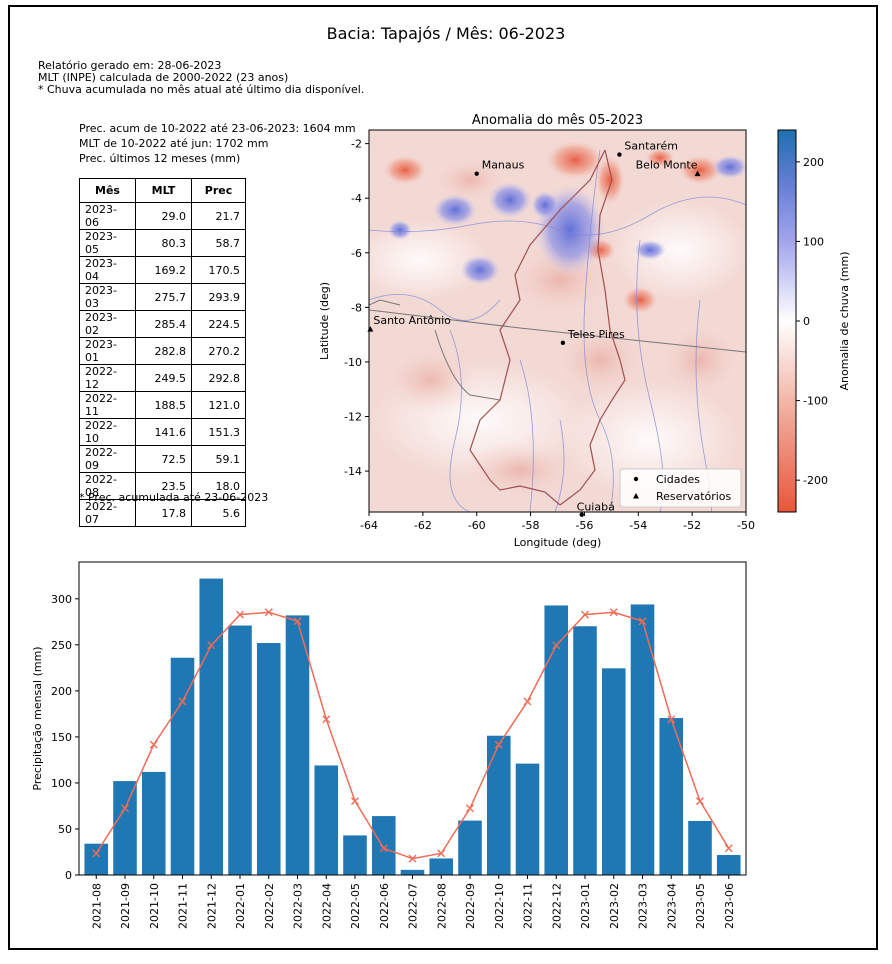 This screenshot has height=964, width=892. Describe the element at coordinates (162, 216) in the screenshot. I see `table-row: 2023-06 29.0 21.7` at that location.